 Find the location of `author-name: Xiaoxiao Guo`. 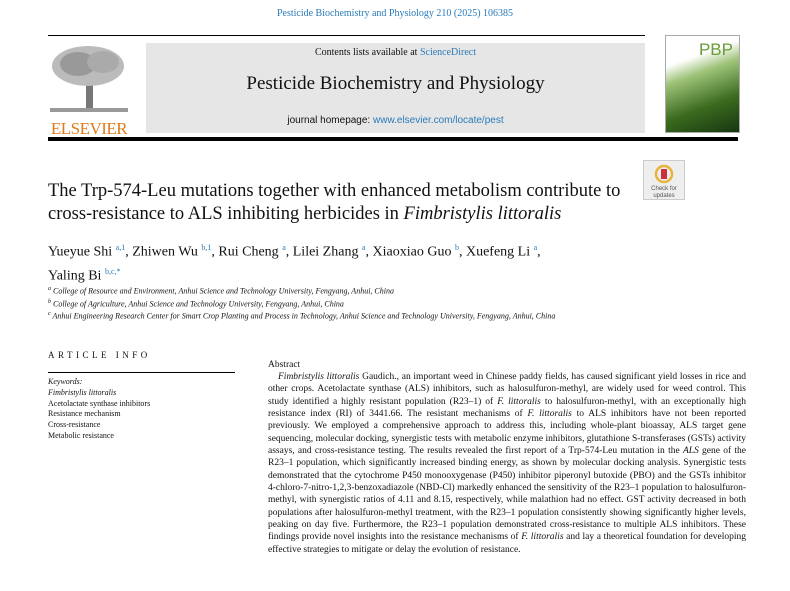

author-name: Xiaoxiao Guo is located at coordinates (413, 252).